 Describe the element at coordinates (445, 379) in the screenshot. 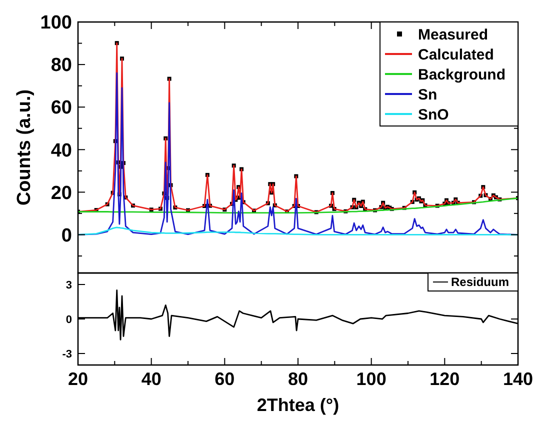

I see `x-tick-label: 120` at that location.